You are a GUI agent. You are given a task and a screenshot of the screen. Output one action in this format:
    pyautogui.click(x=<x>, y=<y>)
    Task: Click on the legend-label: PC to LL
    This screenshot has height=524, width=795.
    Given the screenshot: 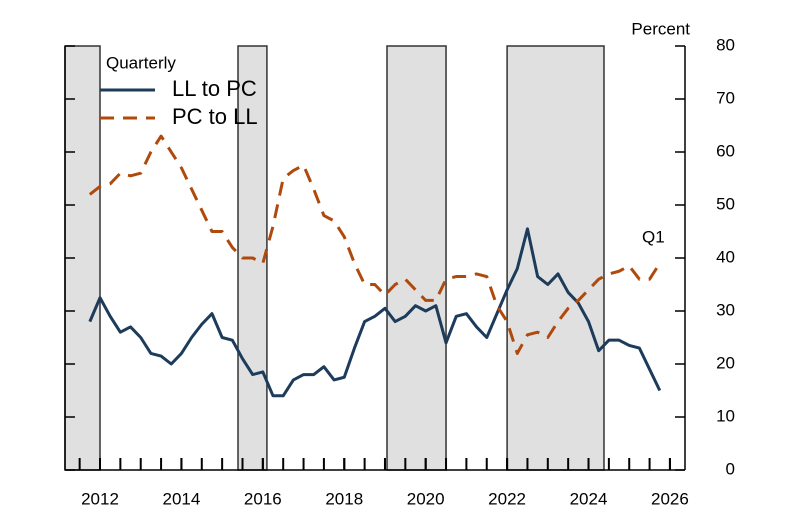 What is the action you would take?
    pyautogui.click(x=215, y=116)
    